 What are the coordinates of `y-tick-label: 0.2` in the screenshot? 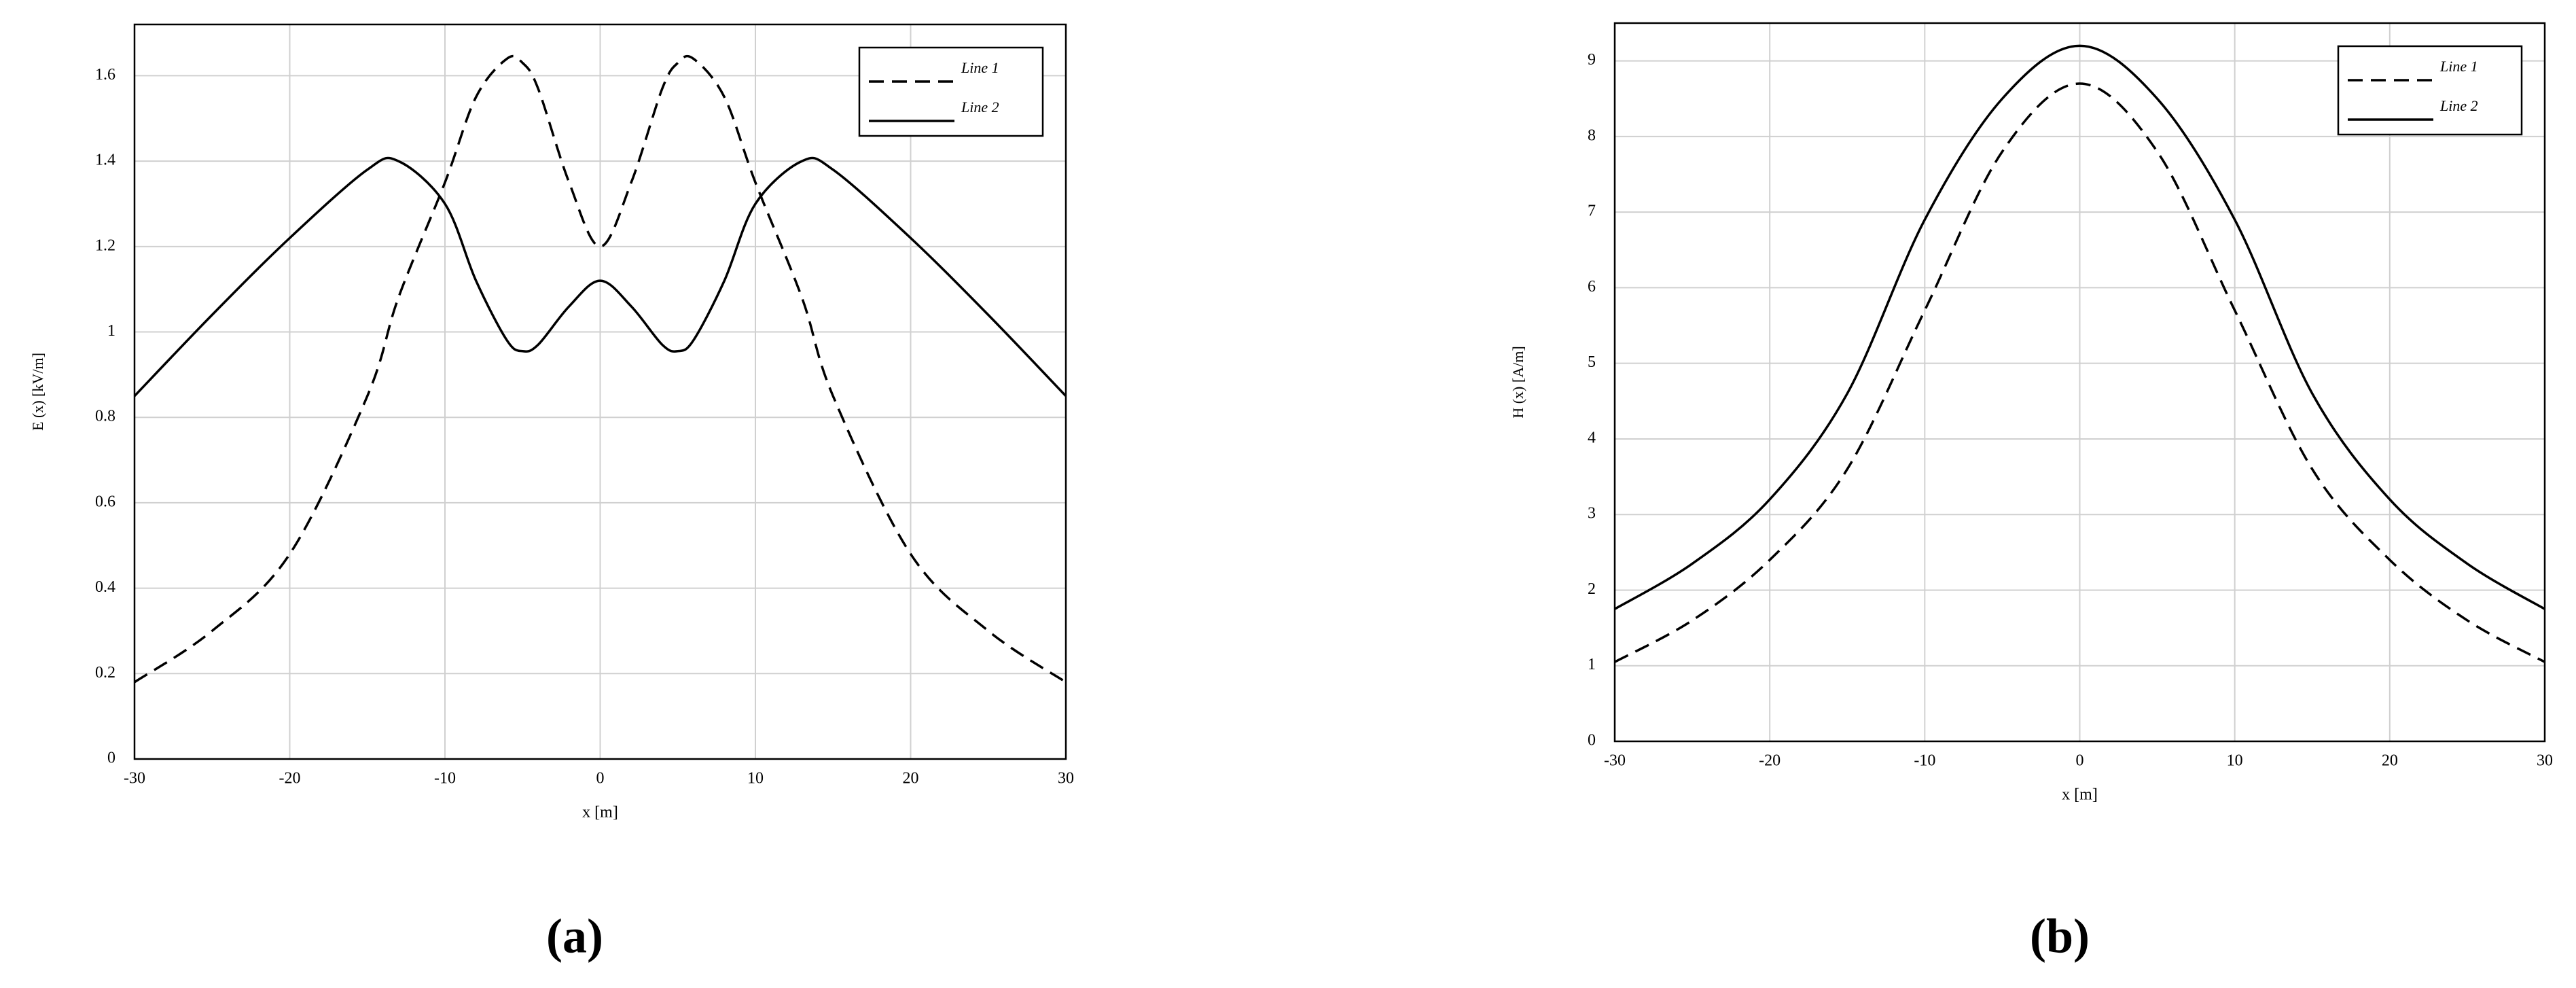 It's located at (105, 673).